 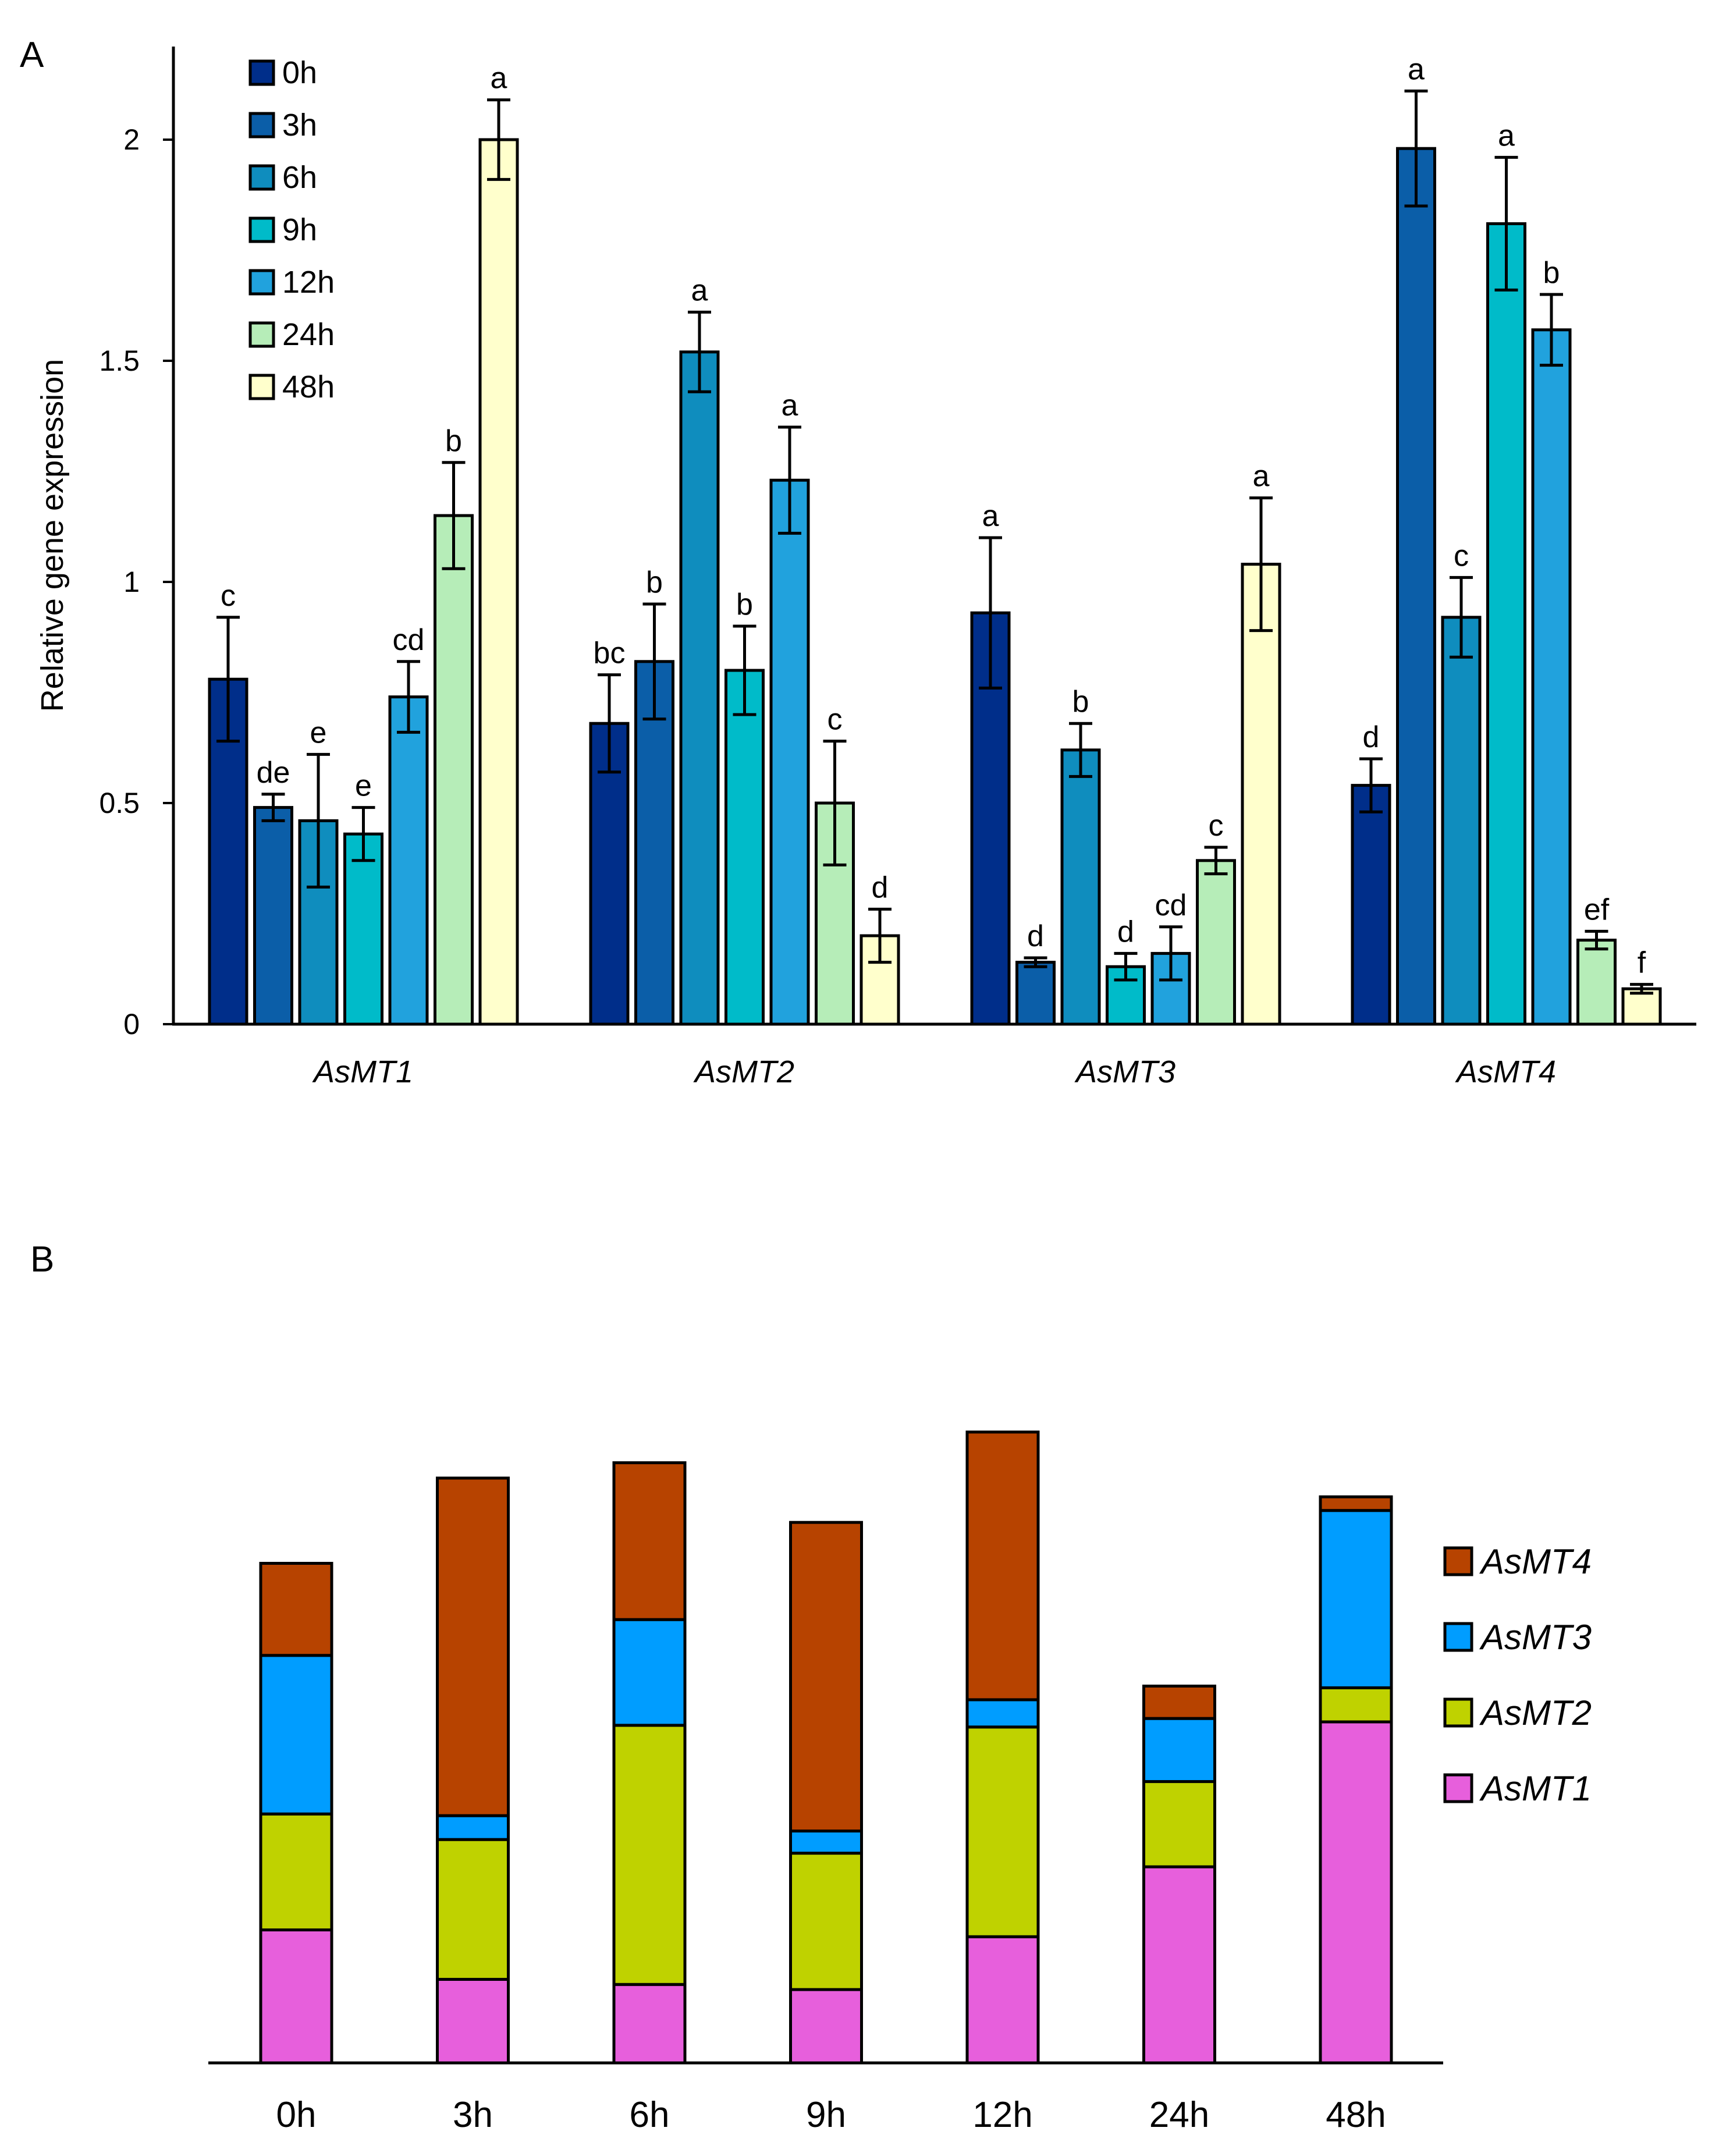 I want to click on bar-AsMT2-6h, so click(x=699, y=688).